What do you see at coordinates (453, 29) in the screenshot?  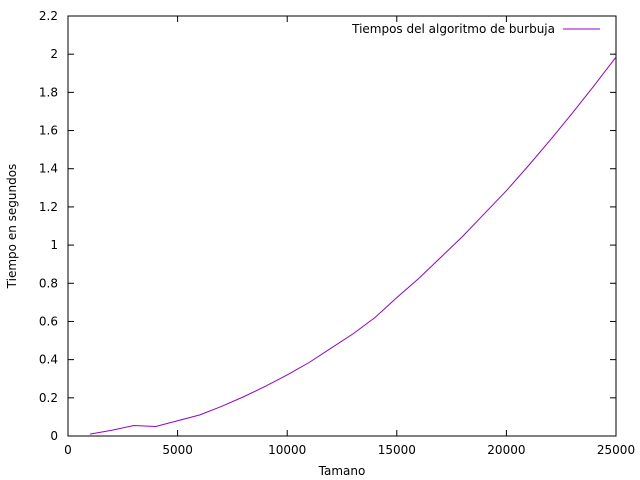 I see `legend-label: Tiempos del algoritmo de burbuja` at bounding box center [453, 29].